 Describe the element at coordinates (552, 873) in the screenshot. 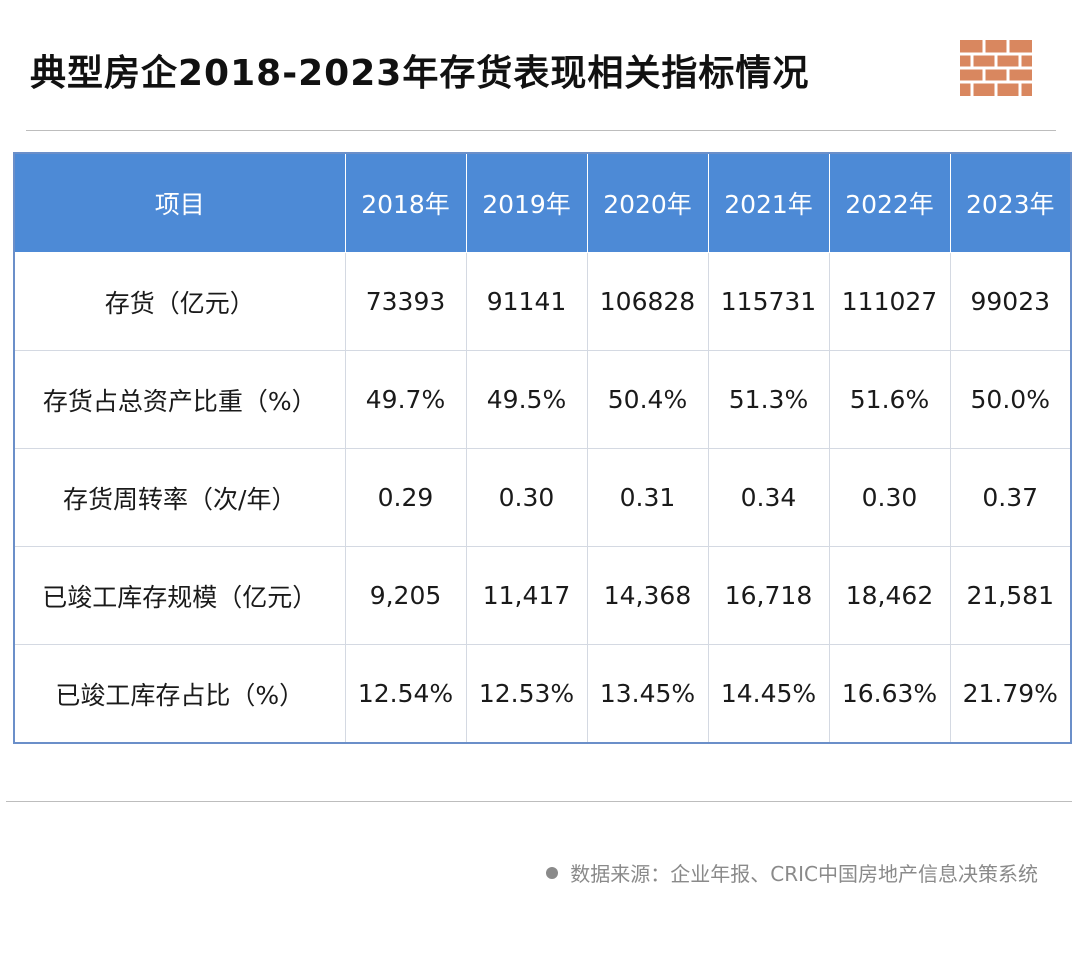

I see `bullet-dot-icon` at that location.